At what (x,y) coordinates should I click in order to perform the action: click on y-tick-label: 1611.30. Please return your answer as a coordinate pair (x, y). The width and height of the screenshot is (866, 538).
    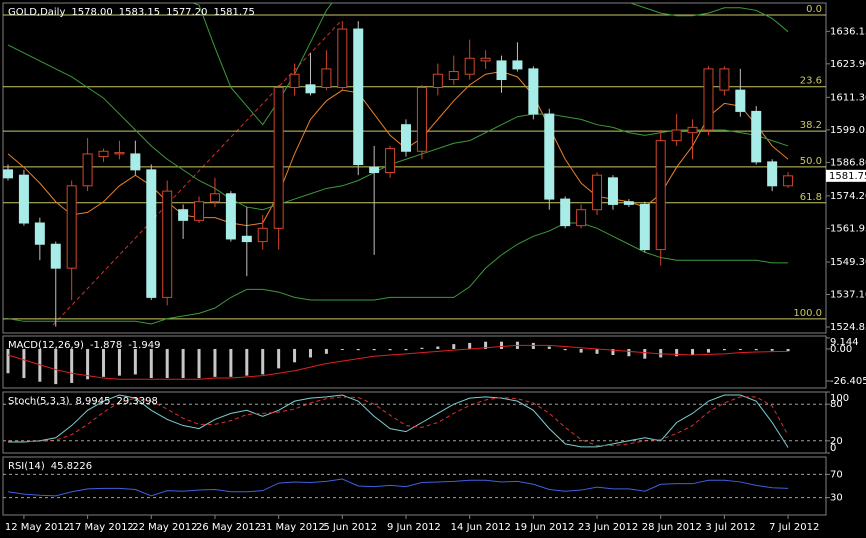
    Looking at the image, I should click on (848, 97).